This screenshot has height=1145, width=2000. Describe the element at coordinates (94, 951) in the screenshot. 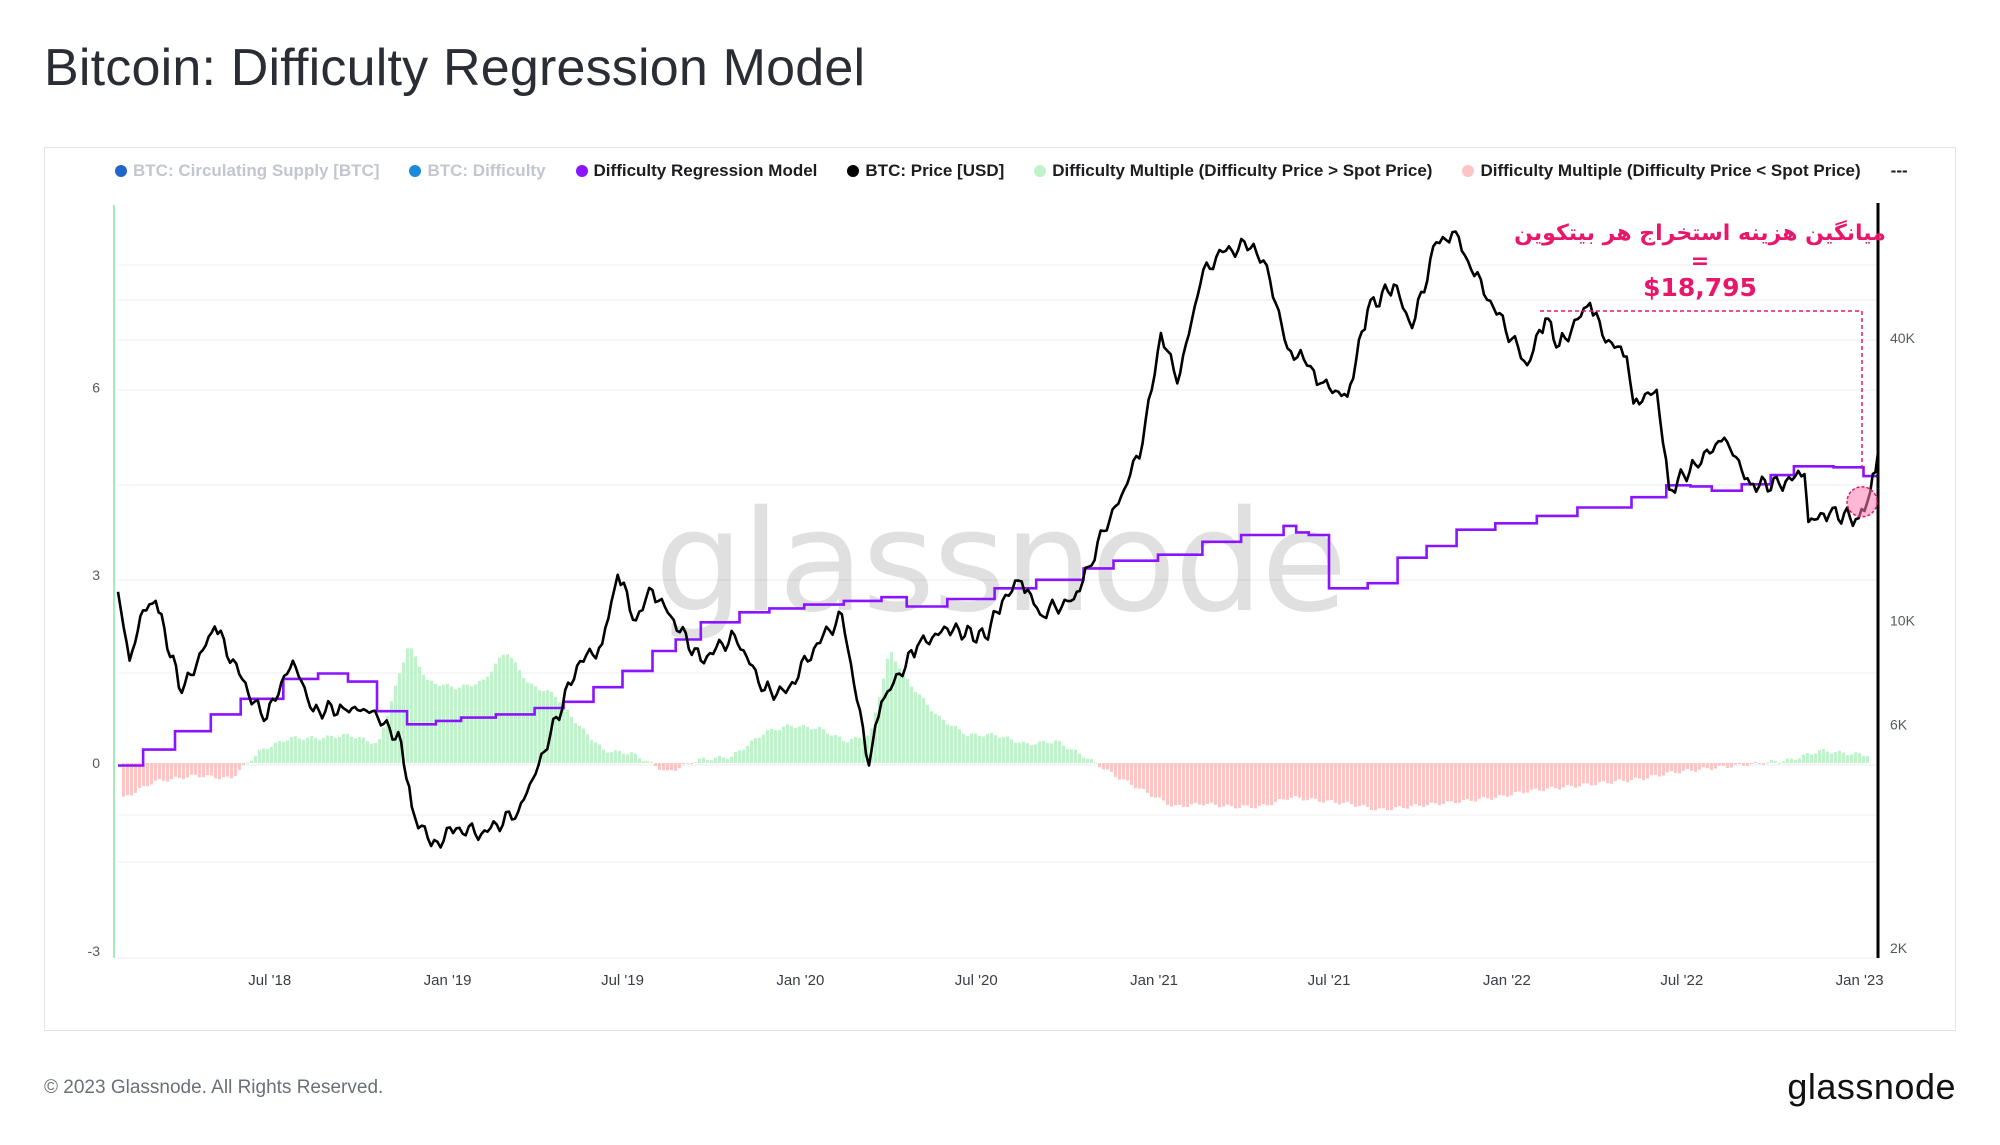

I see `left-tick-label: -3` at that location.